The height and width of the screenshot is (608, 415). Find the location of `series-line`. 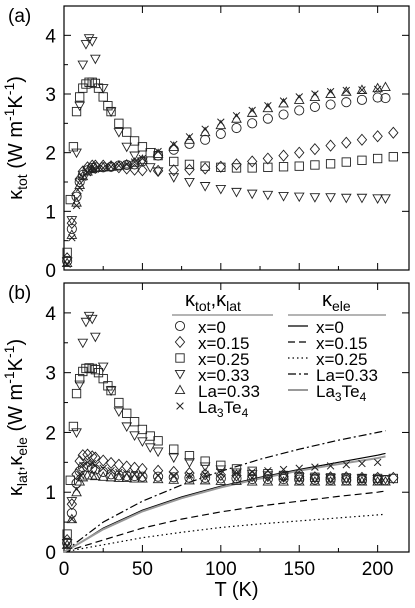

series-line is located at coordinates (224, 504).